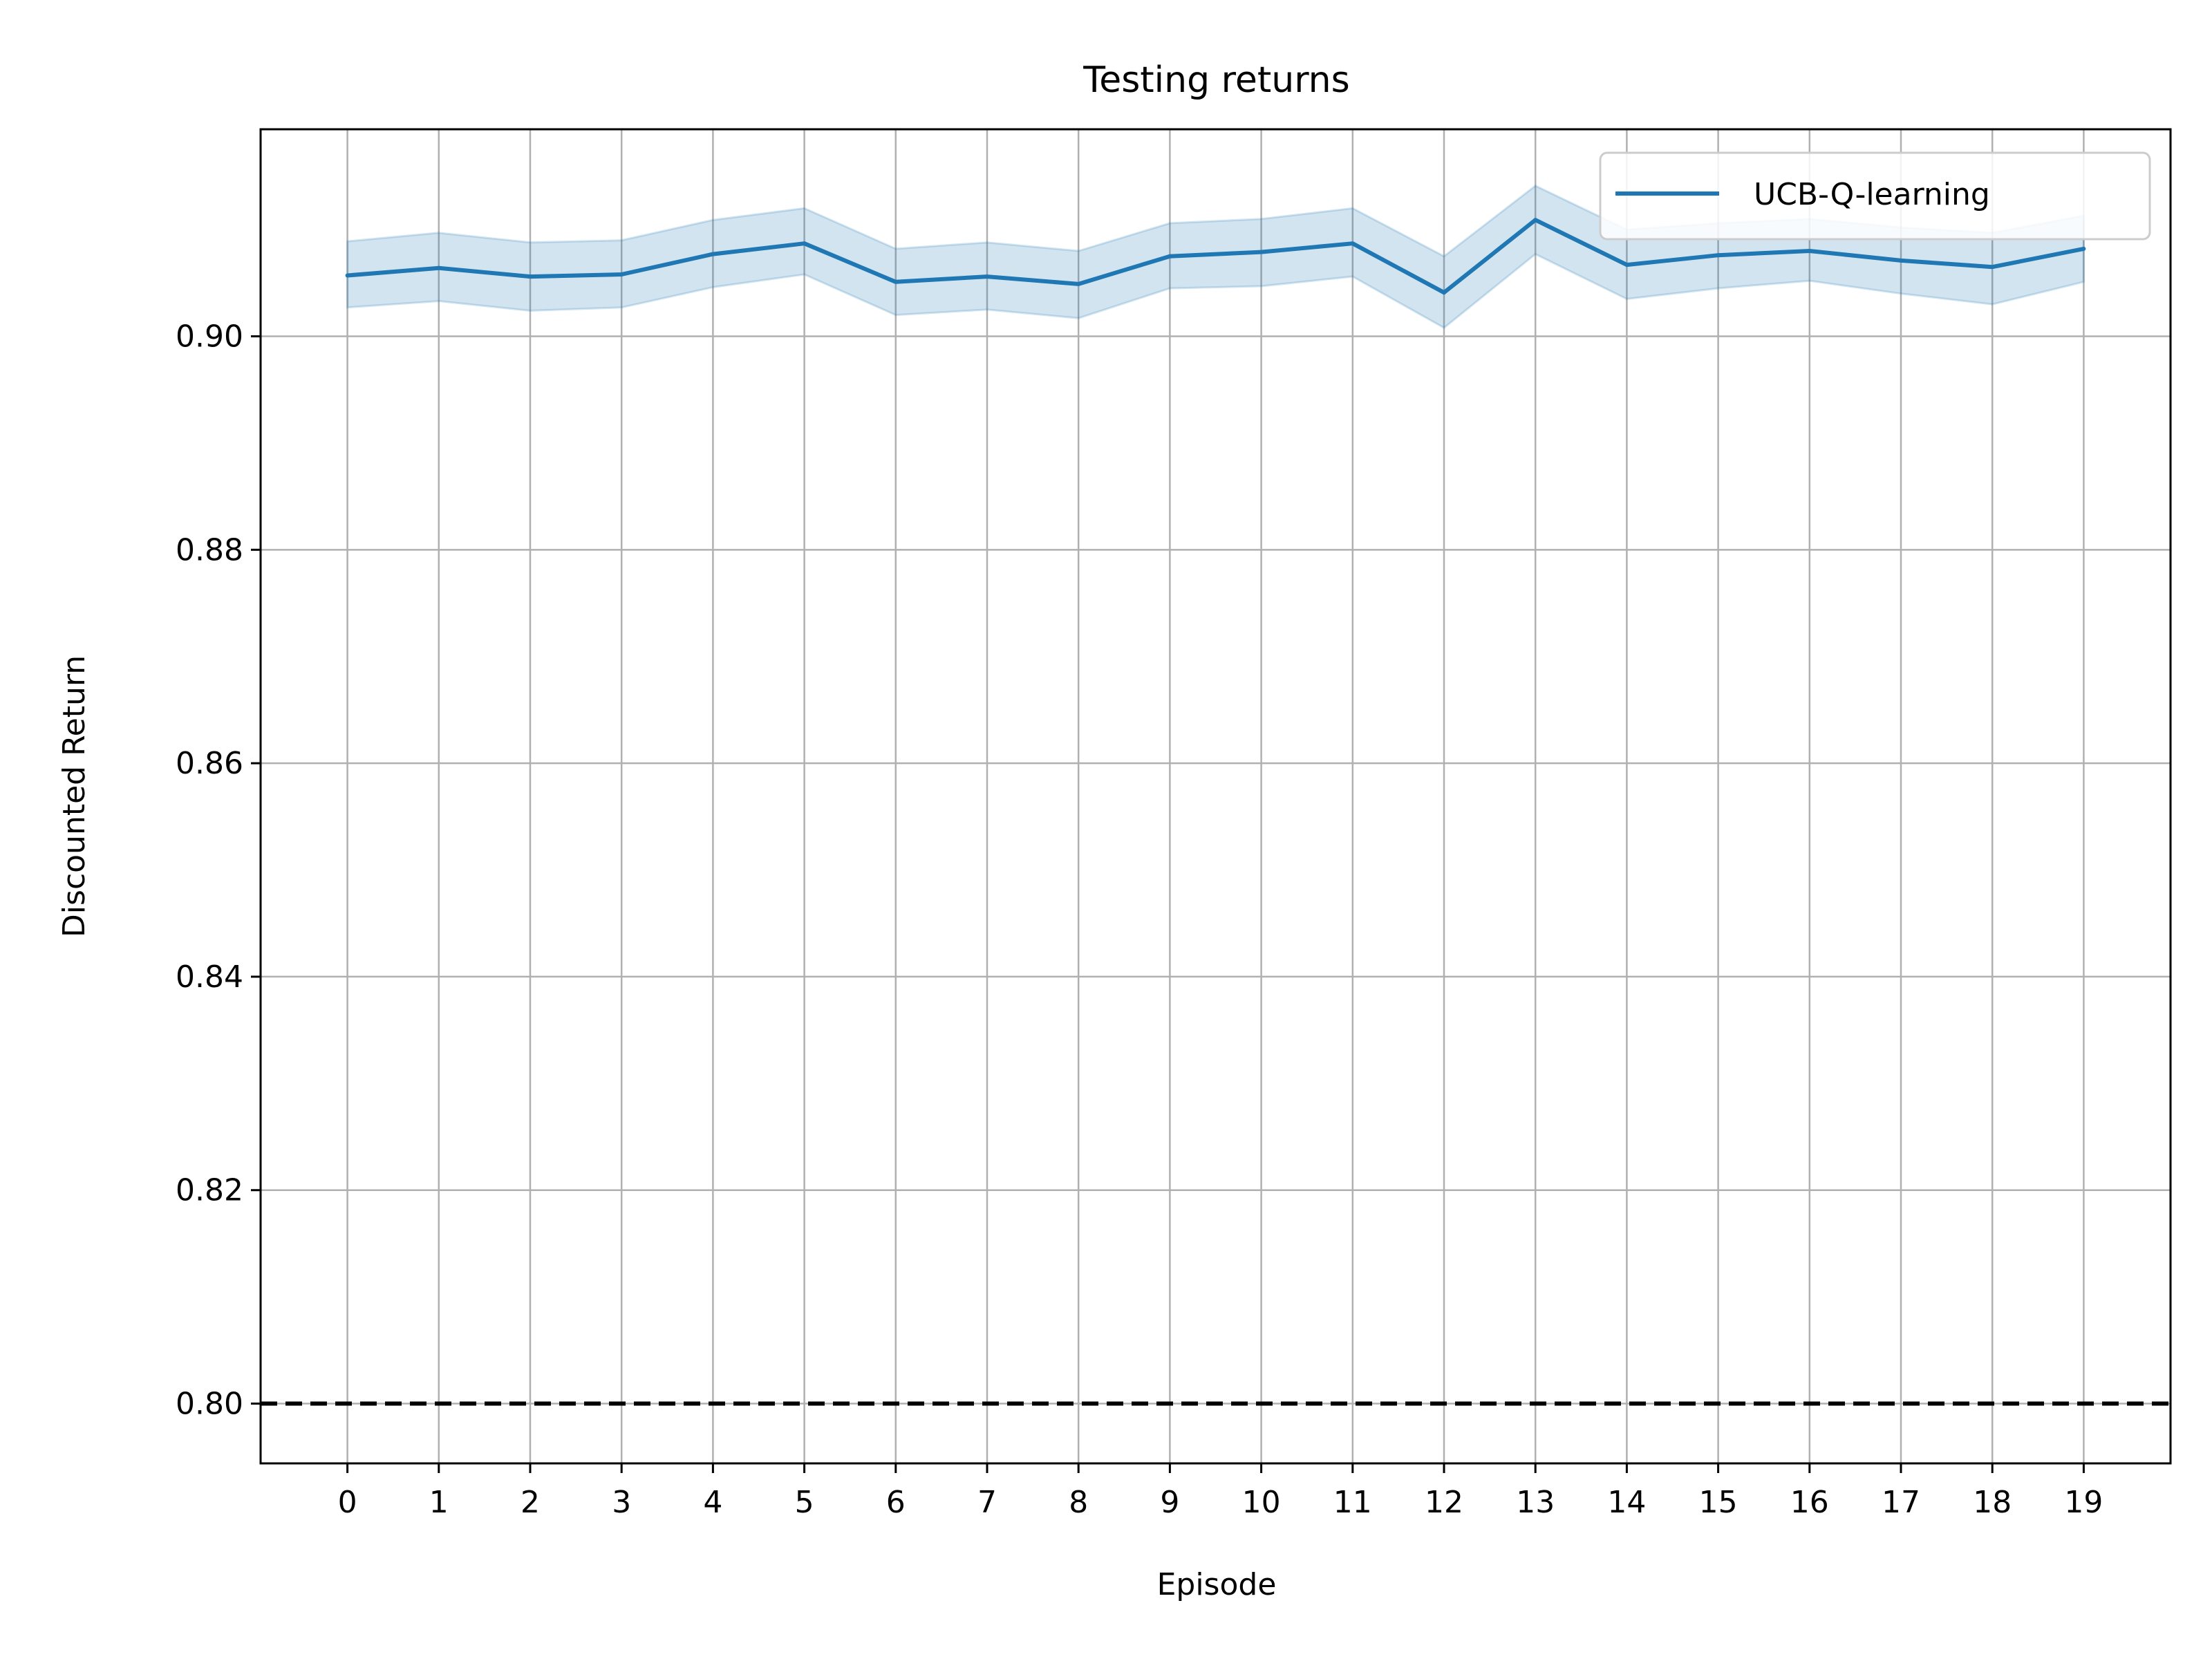 The image size is (2212, 1659). What do you see at coordinates (1444, 1502) in the screenshot?
I see `x-tick-label: 12` at bounding box center [1444, 1502].